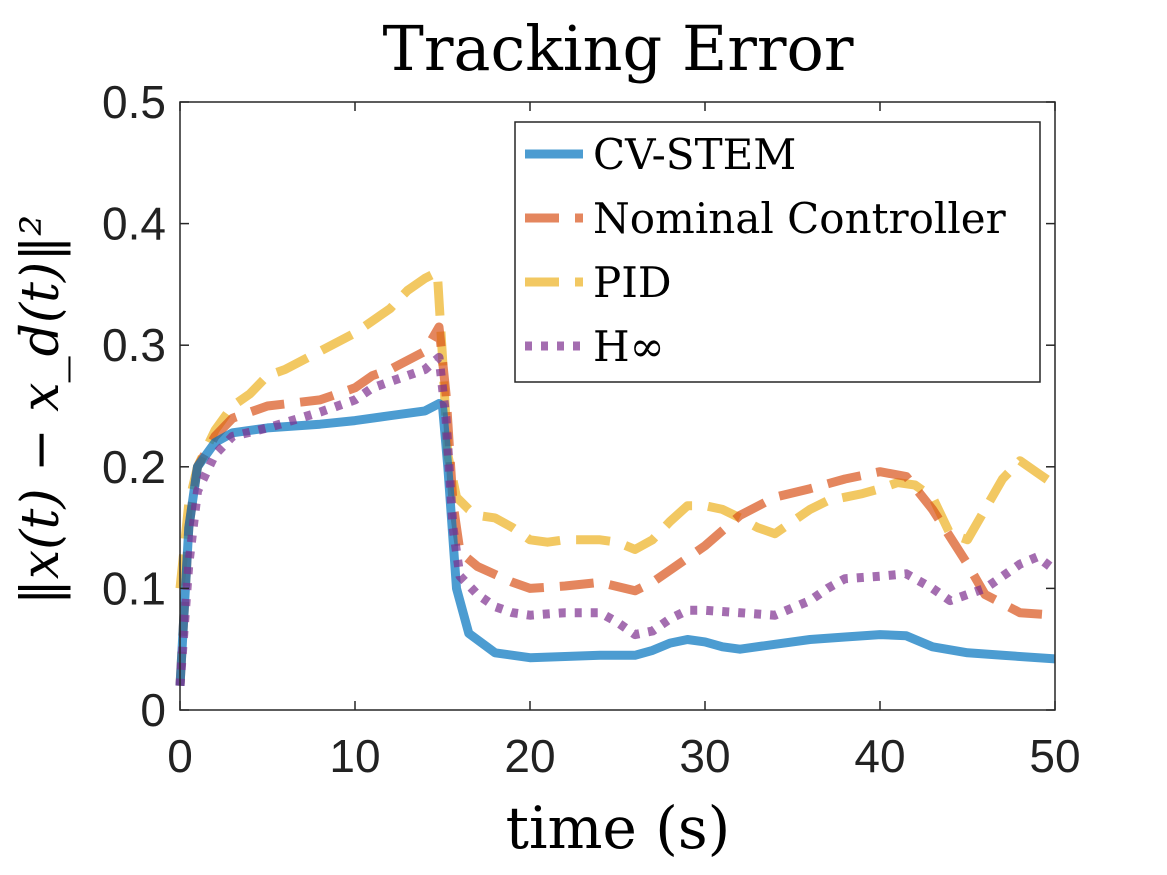 The height and width of the screenshot is (875, 1167). Describe the element at coordinates (618, 48) in the screenshot. I see `chart-title: Tracking Error` at that location.